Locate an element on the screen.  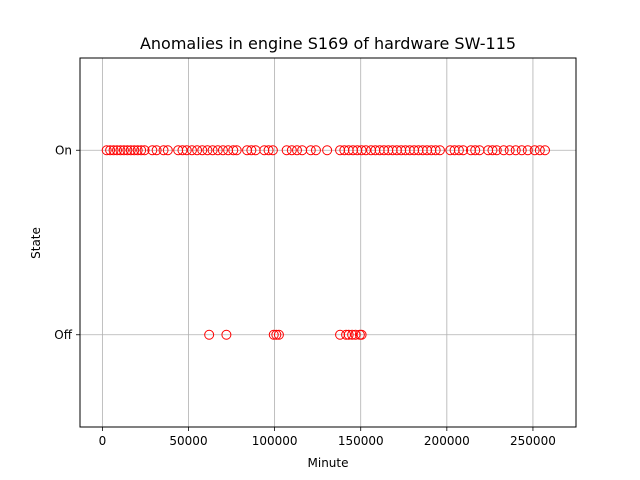
y-axis-label: State is located at coordinates (36, 243).